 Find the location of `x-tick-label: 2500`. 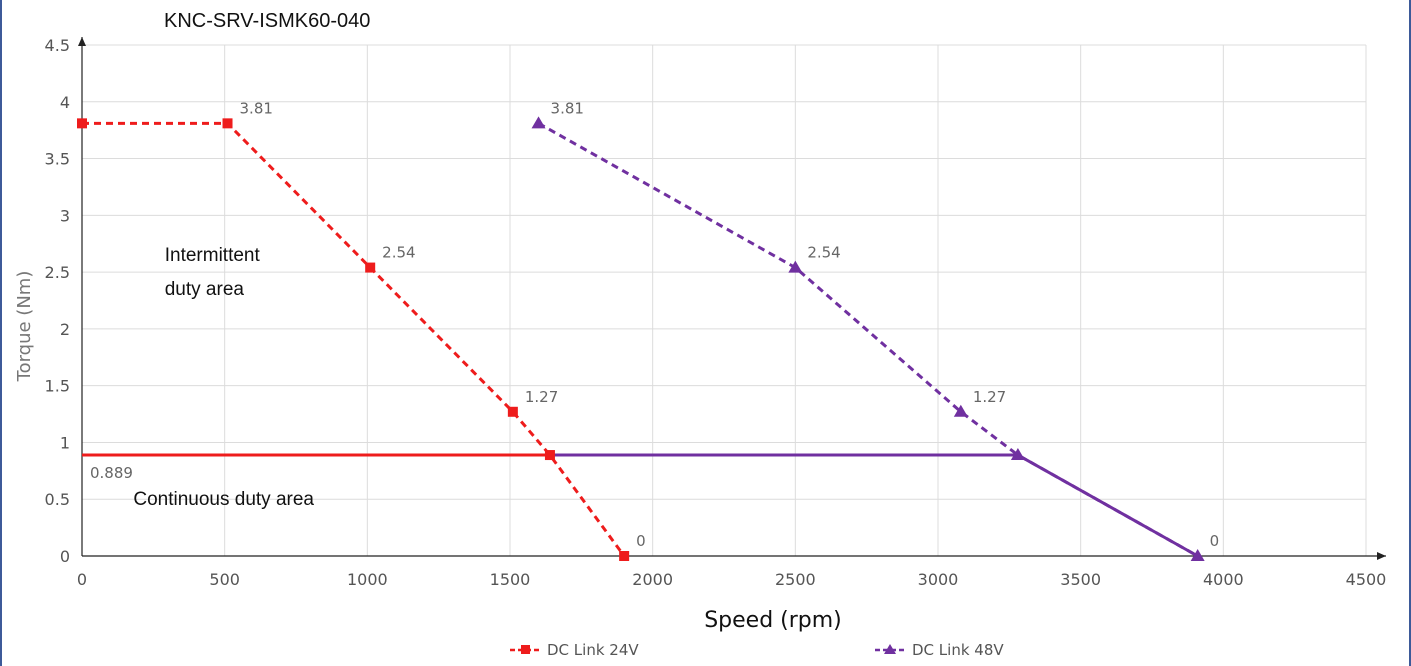

x-tick-label: 2500 is located at coordinates (795, 579).